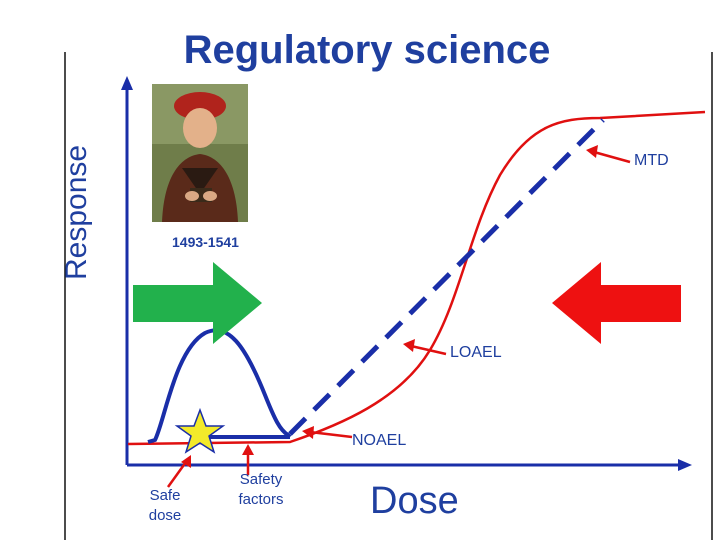 Image resolution: width=720 pixels, height=540 pixels. I want to click on safe-dose-label: Safe dose, so click(165, 505).